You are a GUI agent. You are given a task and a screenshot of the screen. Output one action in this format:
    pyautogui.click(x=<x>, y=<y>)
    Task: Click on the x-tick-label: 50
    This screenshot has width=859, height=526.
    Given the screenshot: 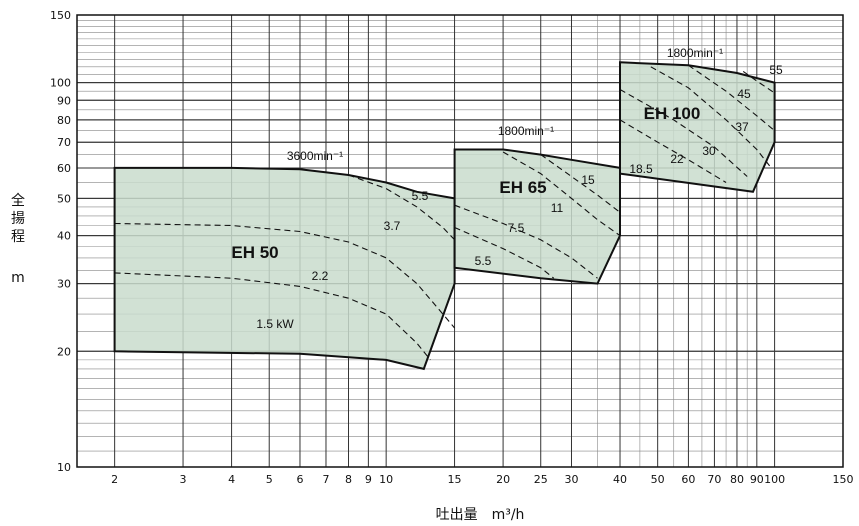 What is the action you would take?
    pyautogui.click(x=658, y=479)
    